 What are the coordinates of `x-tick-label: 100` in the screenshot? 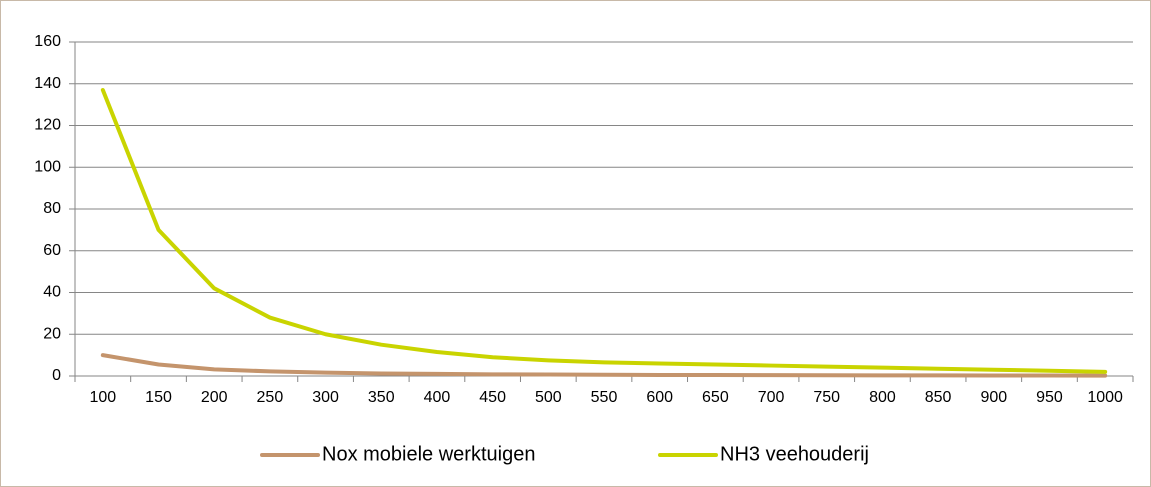 It's located at (102, 397).